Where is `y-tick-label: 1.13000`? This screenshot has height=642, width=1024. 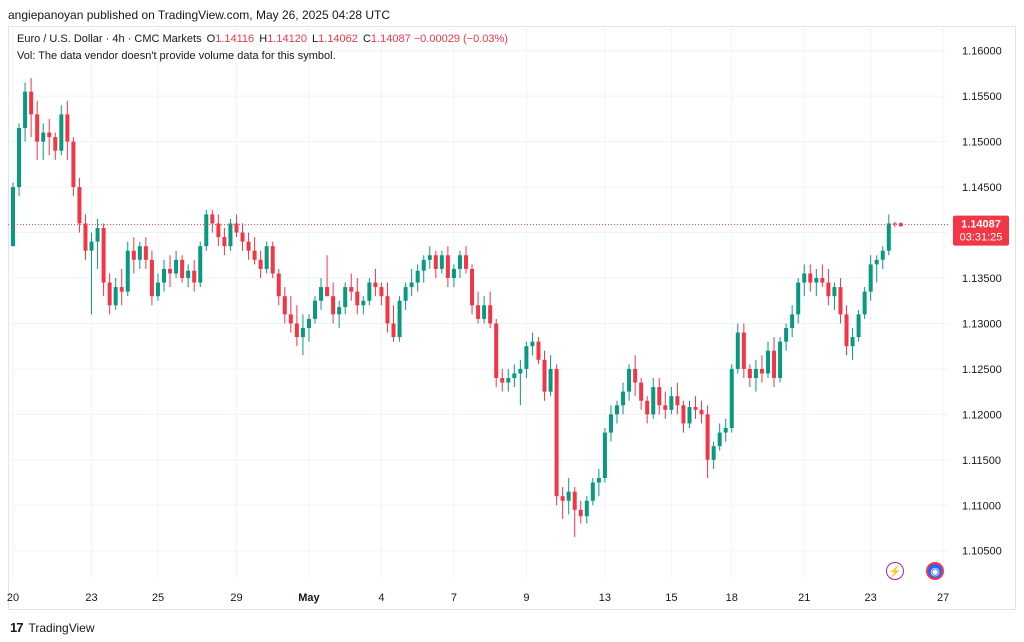
y-tick-label: 1.13000 is located at coordinates (982, 324).